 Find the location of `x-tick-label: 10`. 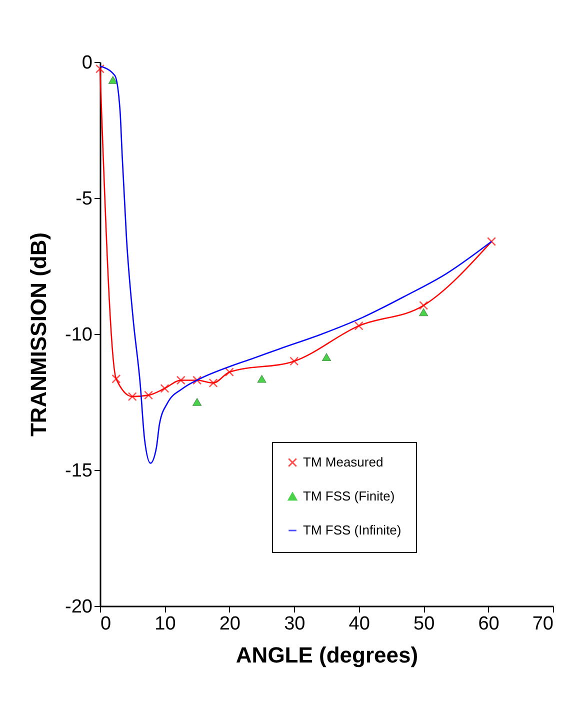

x-tick-label: 10 is located at coordinates (165, 624).